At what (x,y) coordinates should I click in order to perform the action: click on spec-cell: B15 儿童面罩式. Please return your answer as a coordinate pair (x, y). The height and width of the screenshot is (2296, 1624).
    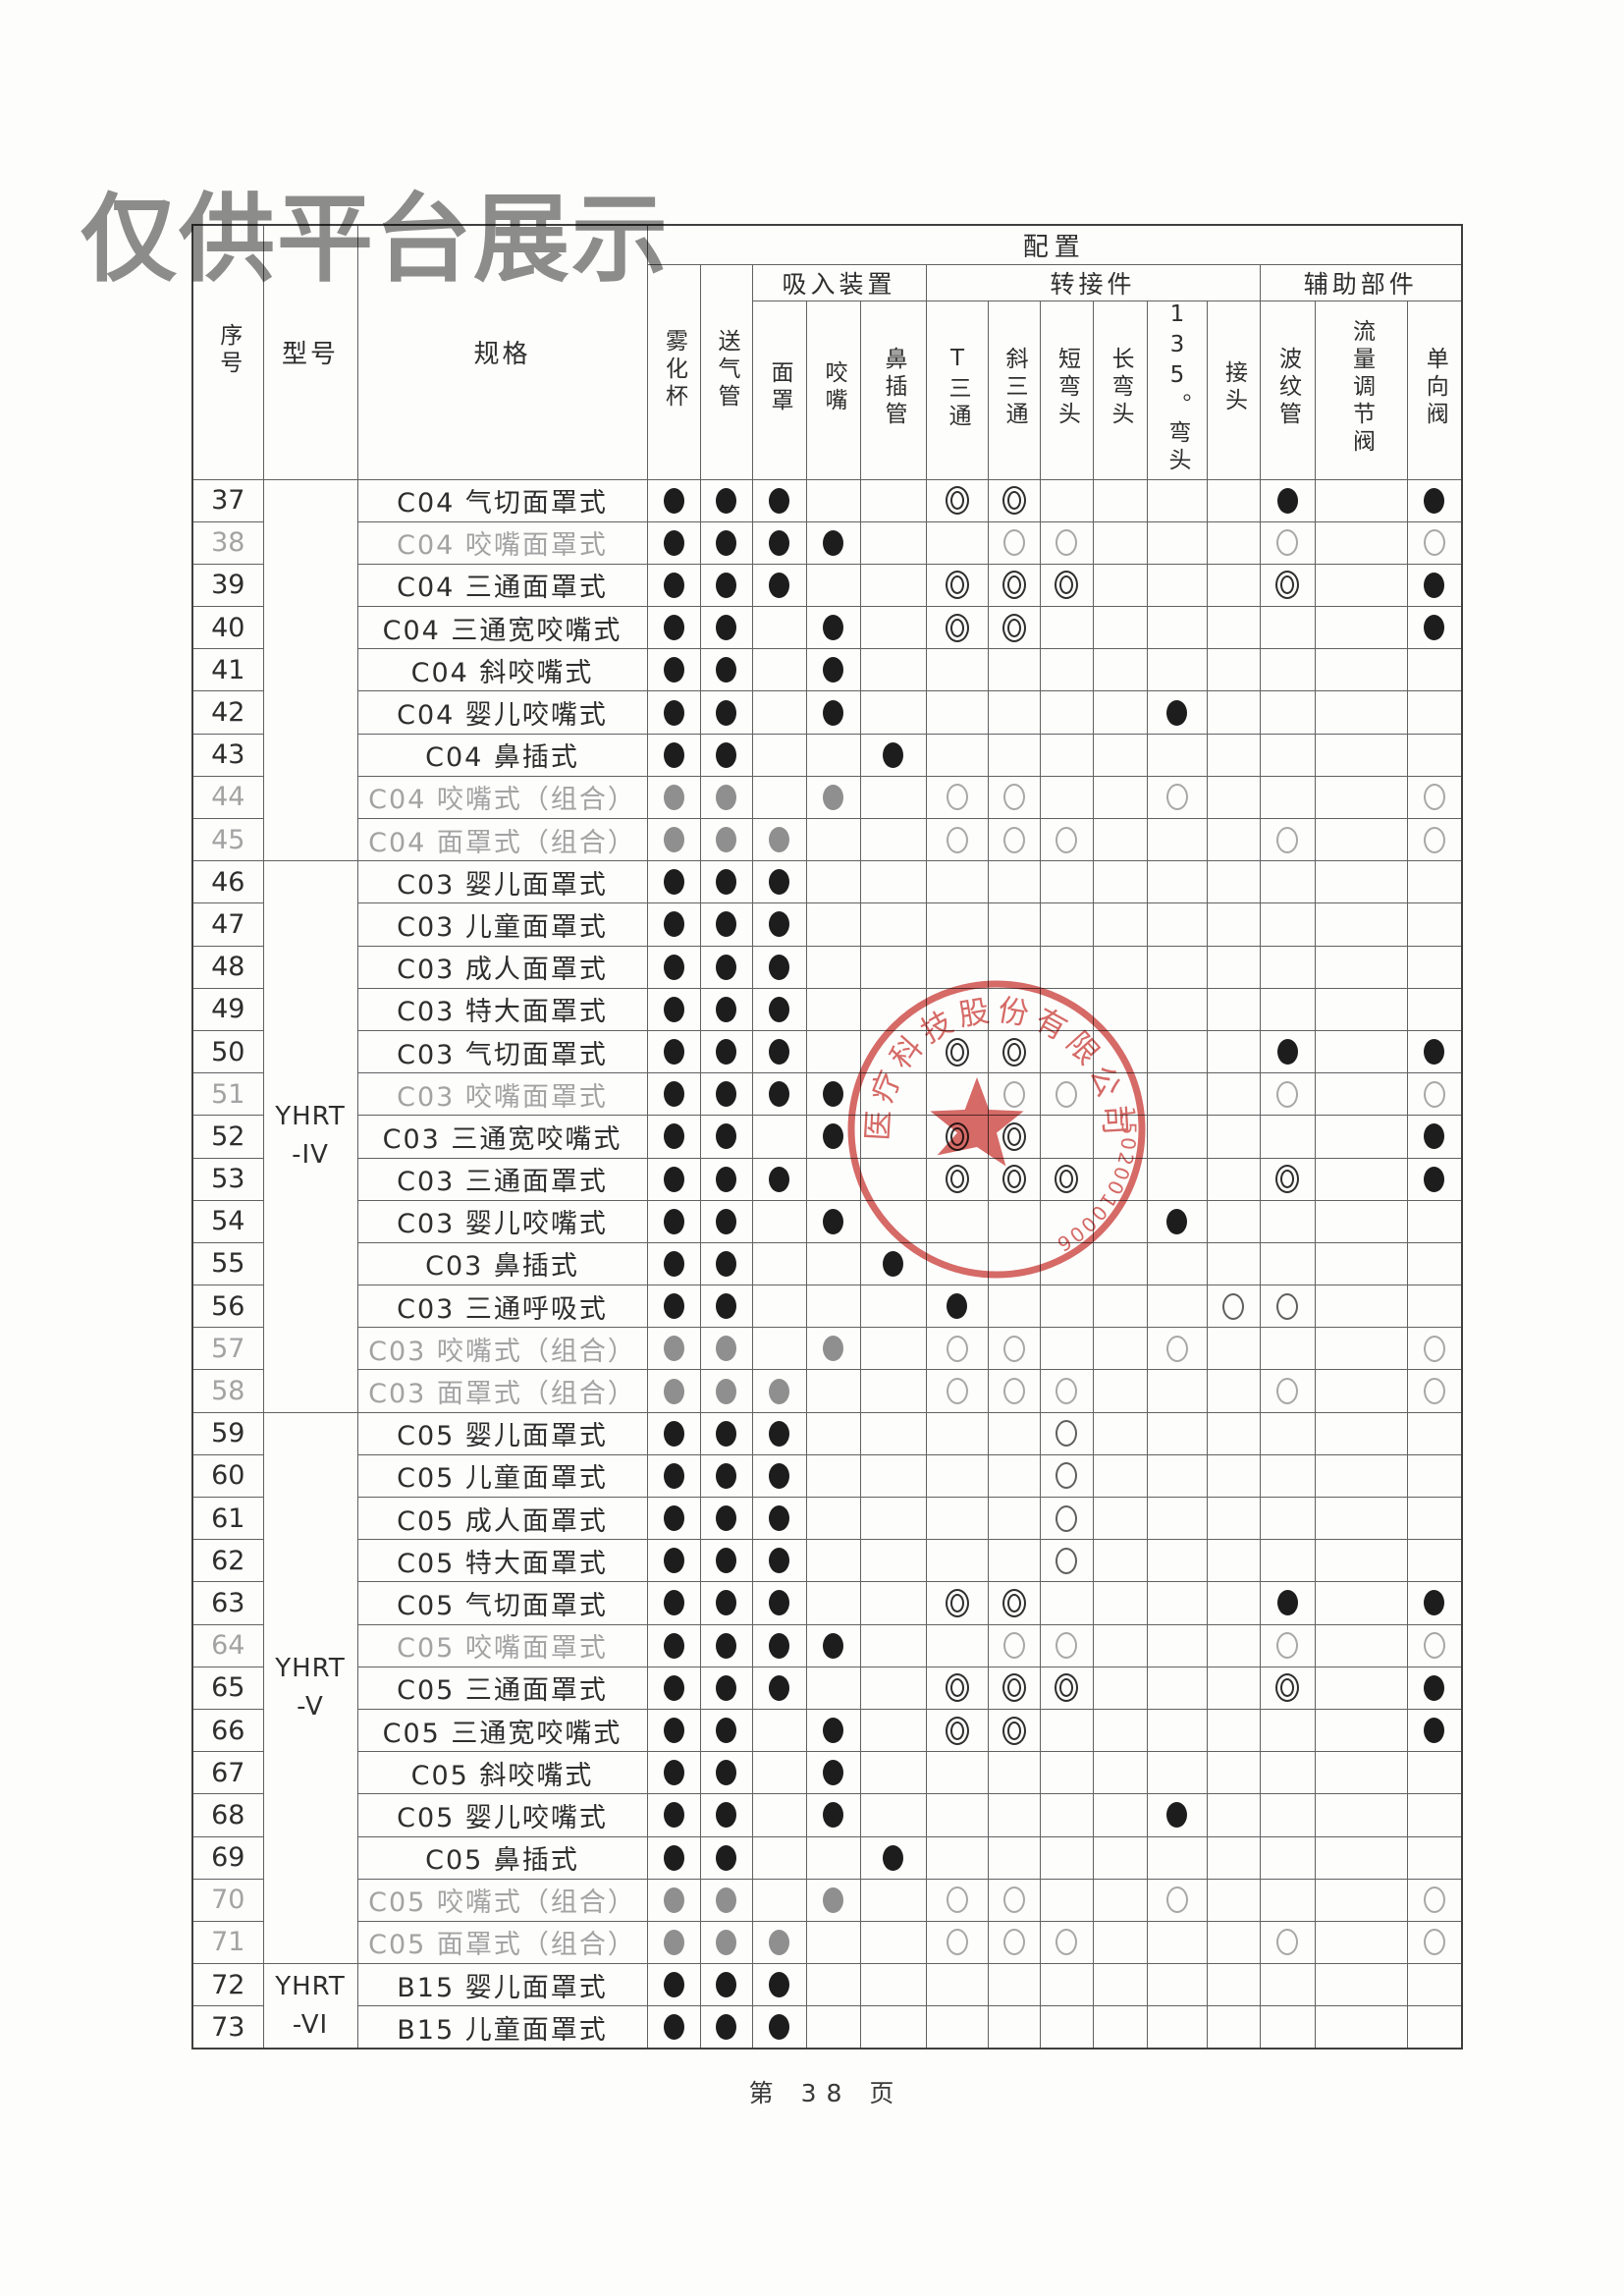
    Looking at the image, I should click on (502, 2027).